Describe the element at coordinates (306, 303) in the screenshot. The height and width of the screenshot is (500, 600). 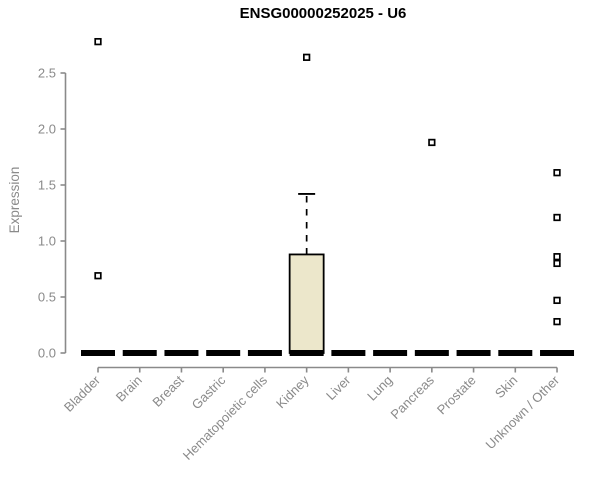
I see `box` at that location.